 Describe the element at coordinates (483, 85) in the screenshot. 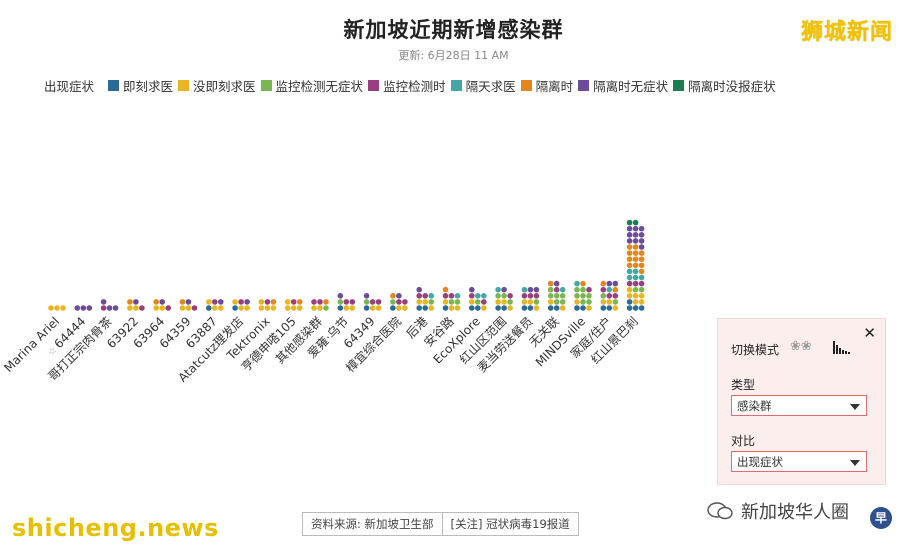

I see `legend-item: 隔天求医` at that location.